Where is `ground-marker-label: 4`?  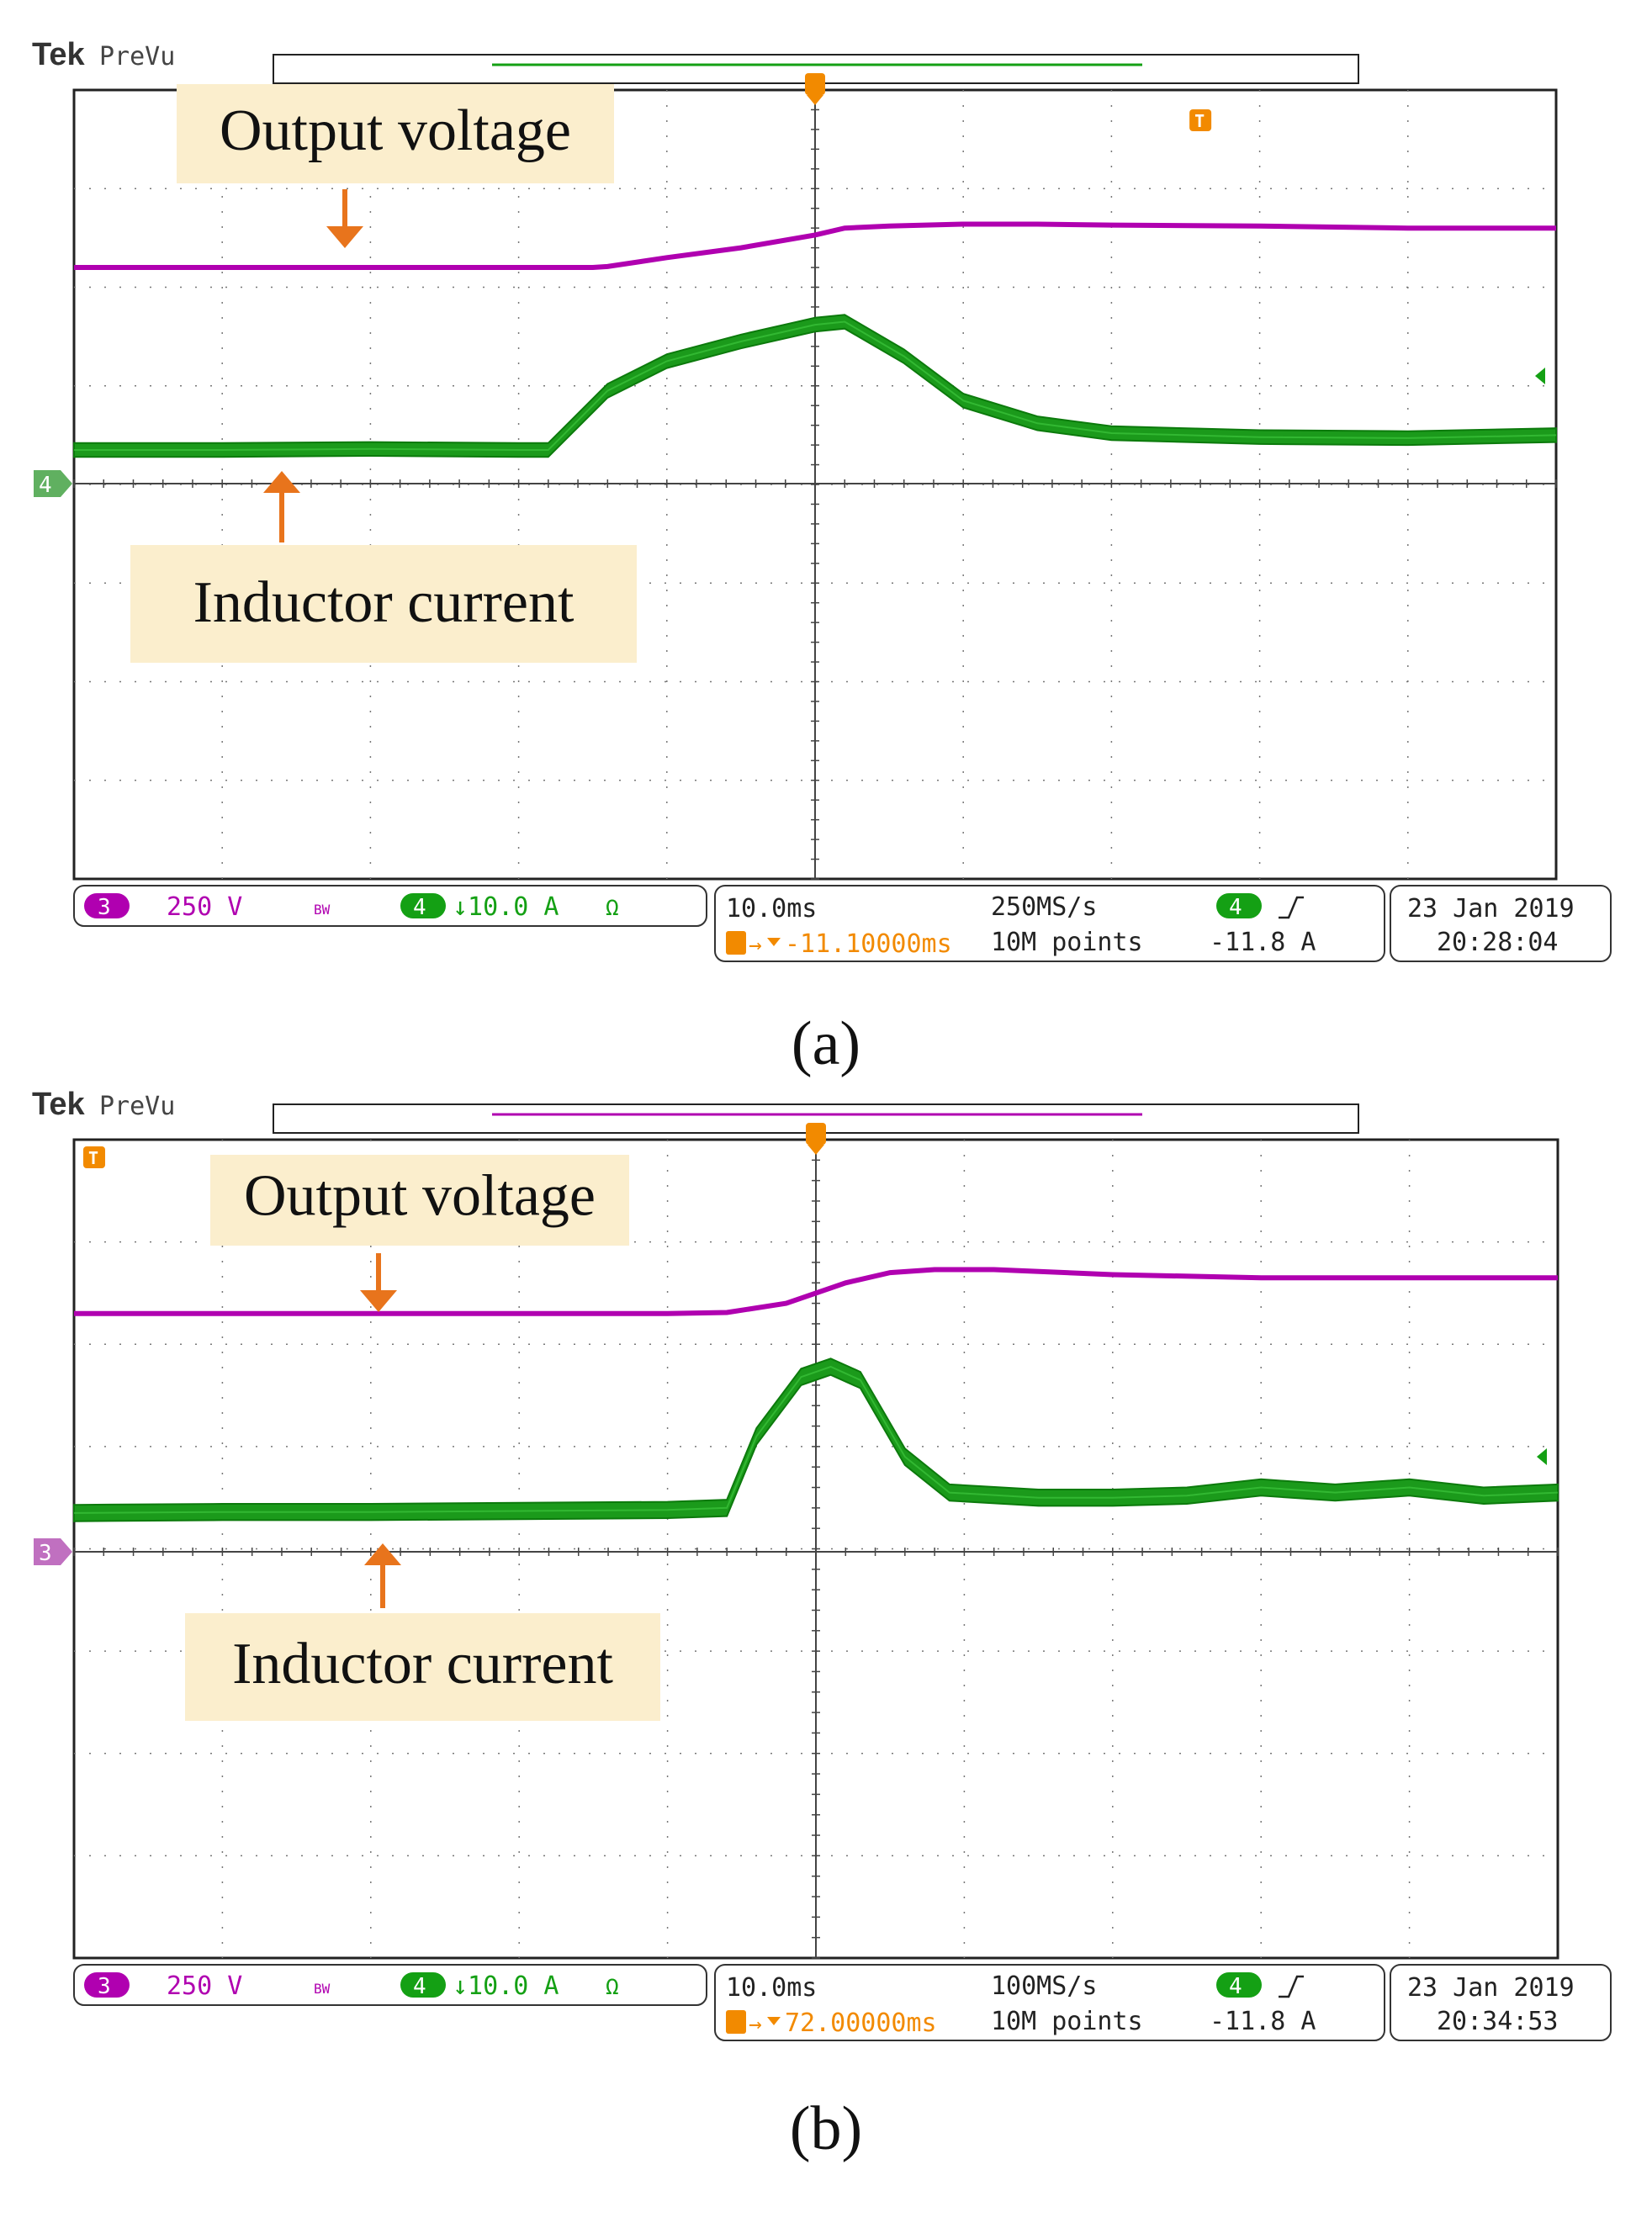 ground-marker-label: 4 is located at coordinates (45, 486).